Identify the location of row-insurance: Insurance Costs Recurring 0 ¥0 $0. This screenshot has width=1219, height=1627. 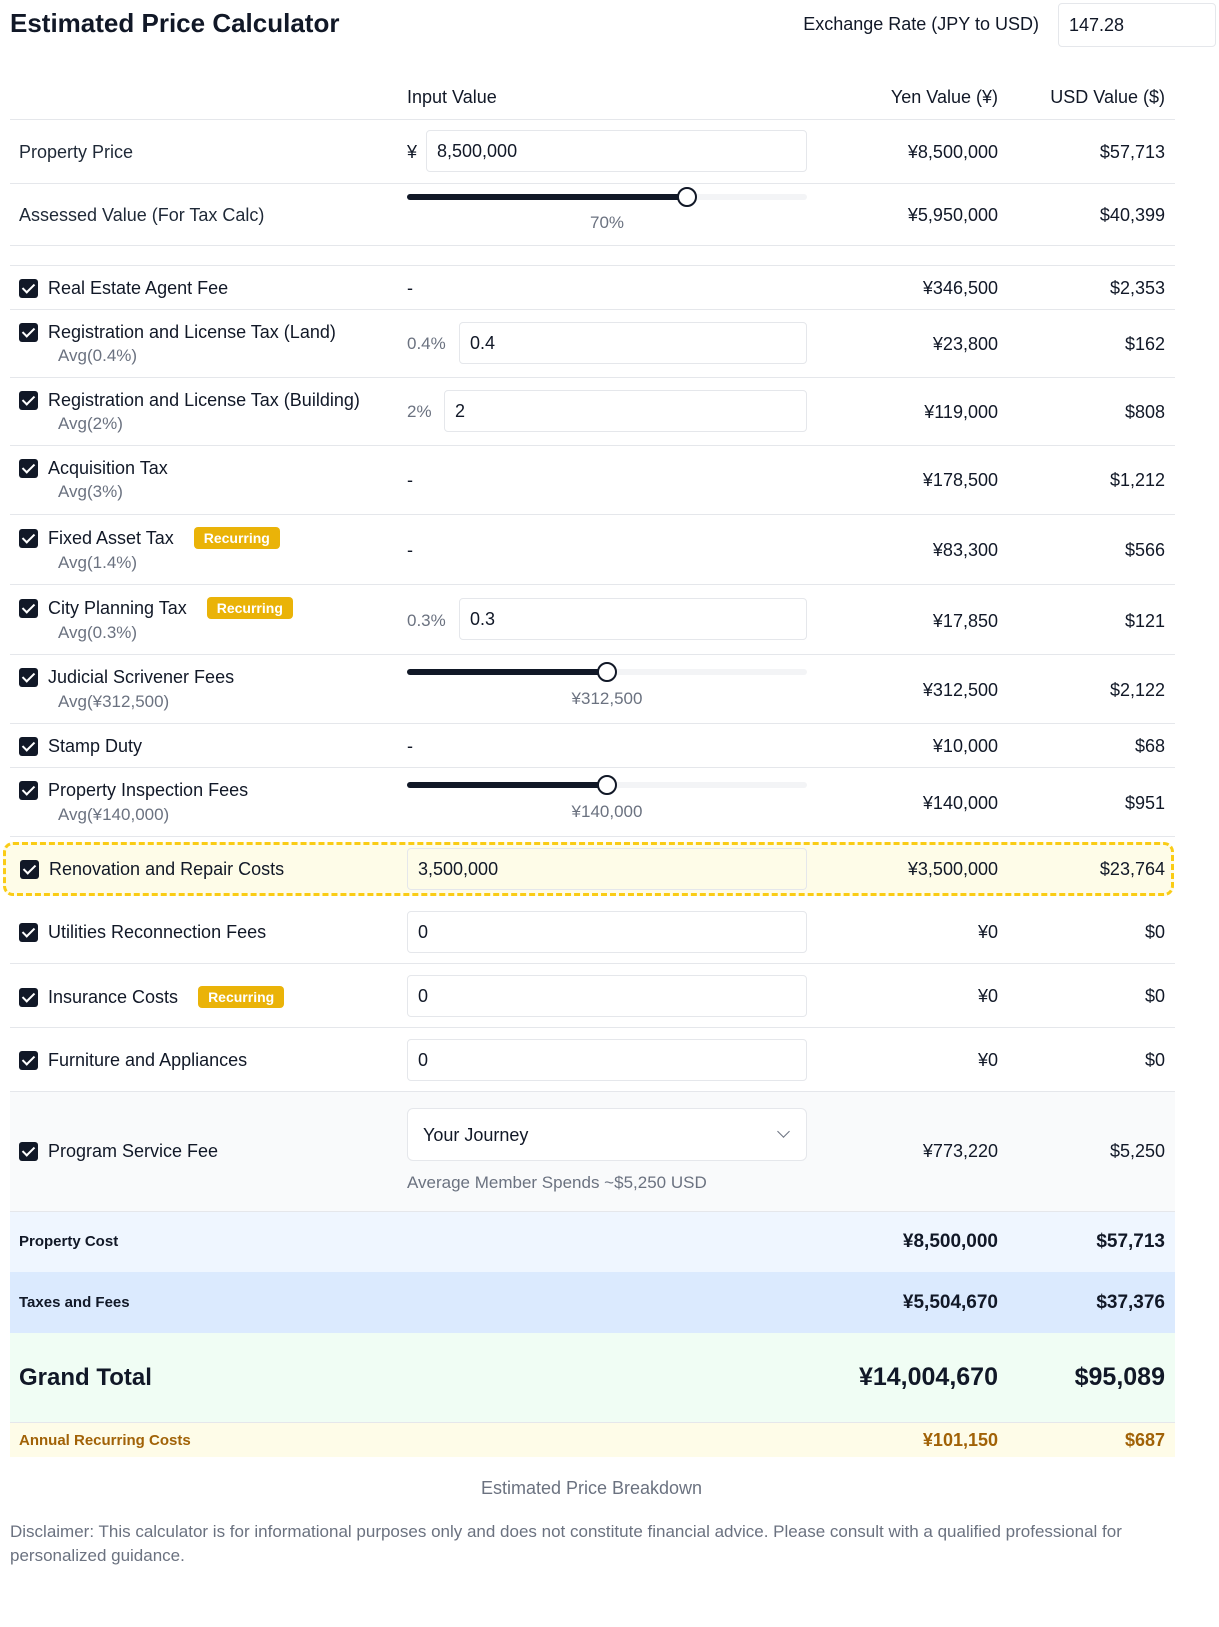
(592, 996).